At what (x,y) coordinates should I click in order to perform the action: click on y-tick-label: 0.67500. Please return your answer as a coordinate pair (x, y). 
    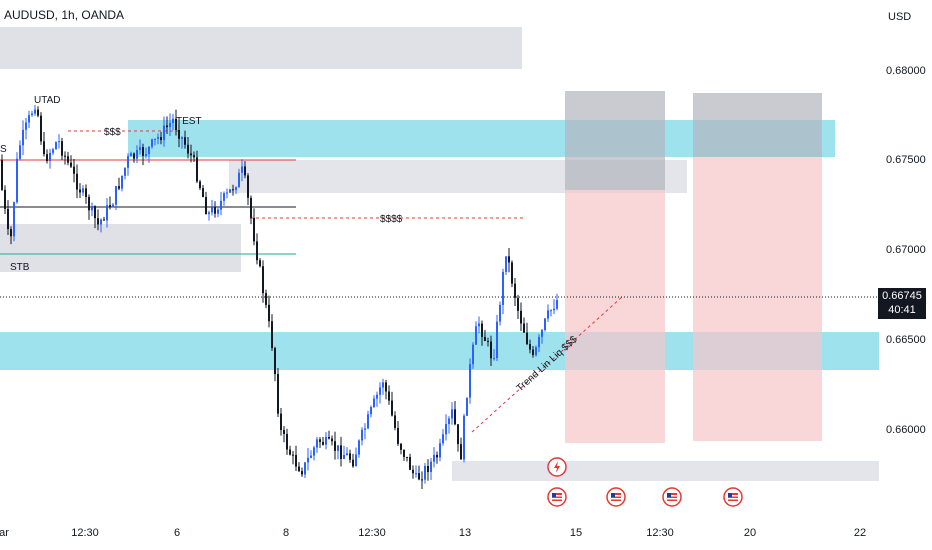
    Looking at the image, I should click on (906, 160).